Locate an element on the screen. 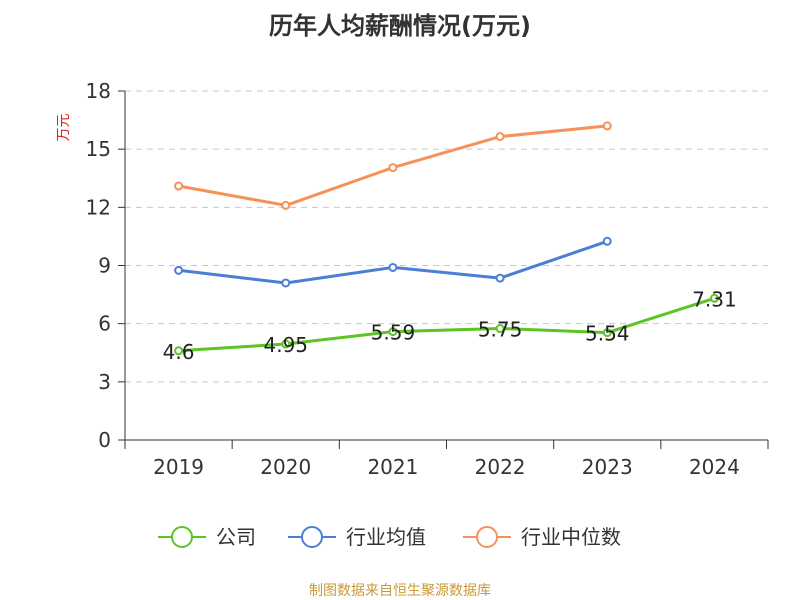 This screenshot has height=600, width=800. data-labels: 4.6 4.95 5.59 5.75 5.54 7.31 is located at coordinates (450, 325).